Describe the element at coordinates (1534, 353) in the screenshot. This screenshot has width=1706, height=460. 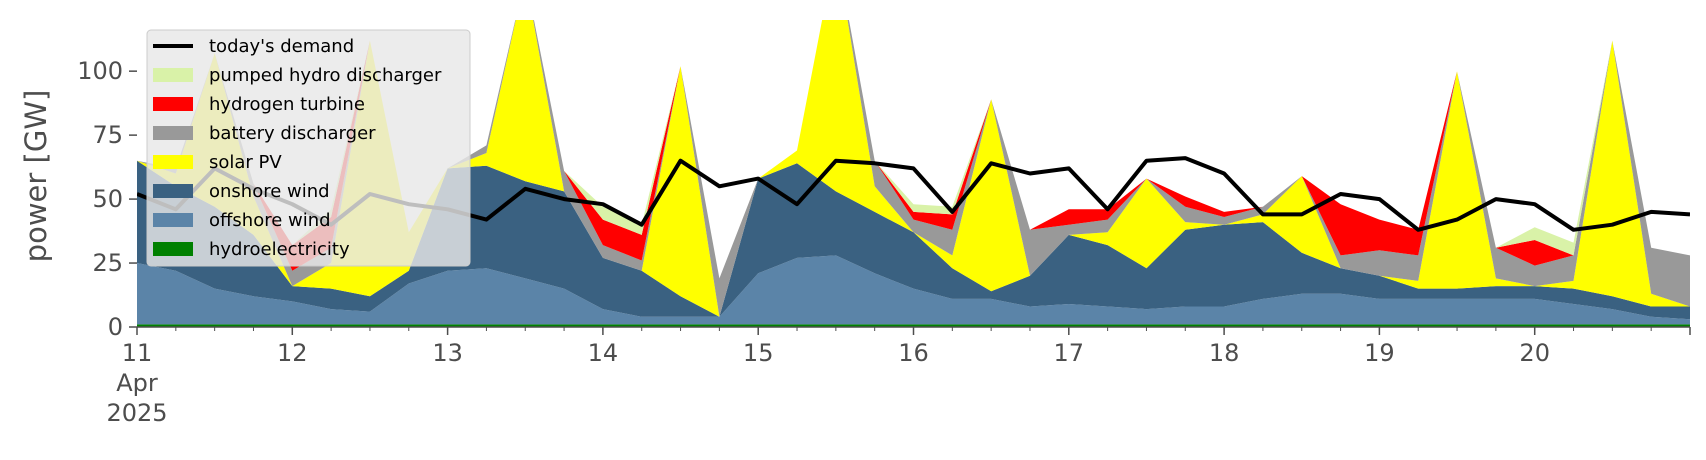
I see `x-tick-label: 20` at that location.